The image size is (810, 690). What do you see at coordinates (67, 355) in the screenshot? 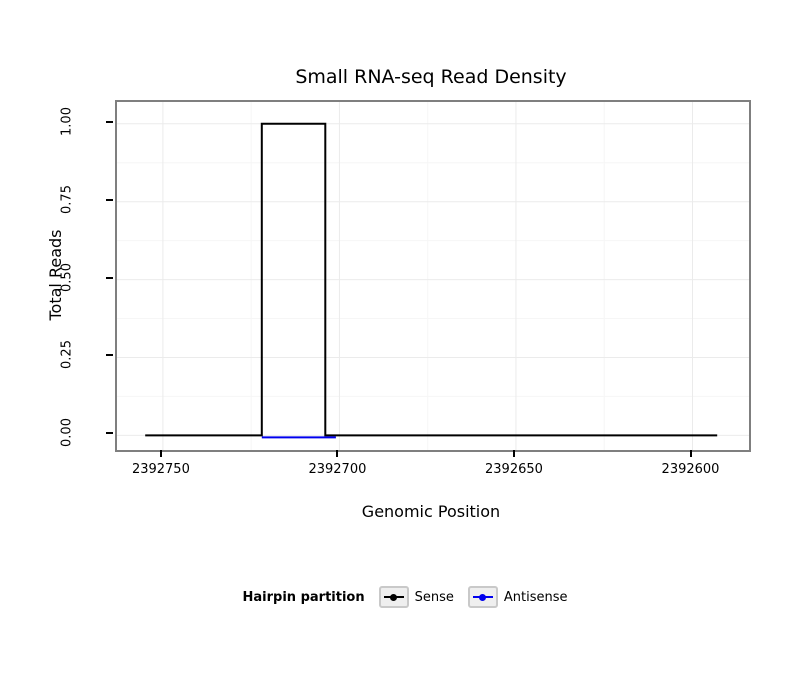
I see `y-tick-label: 0.25` at bounding box center [67, 355].